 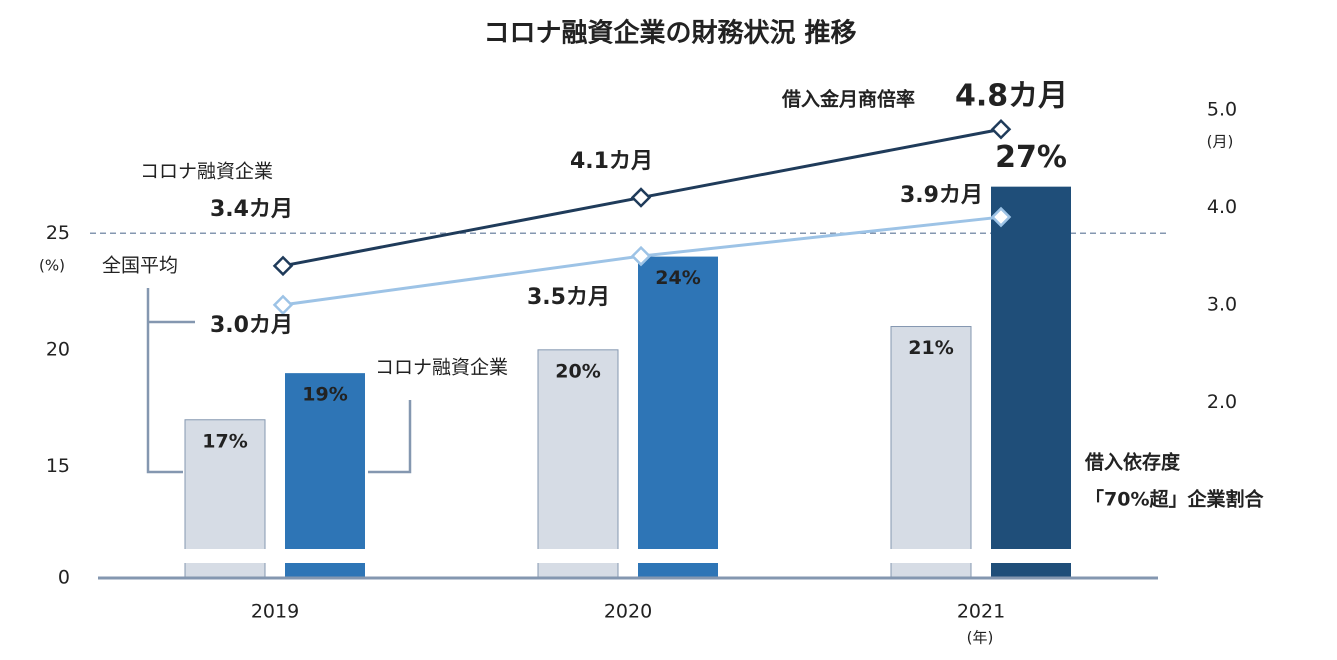 What do you see at coordinates (64, 578) in the screenshot?
I see `y-tick-label: 0` at bounding box center [64, 578].